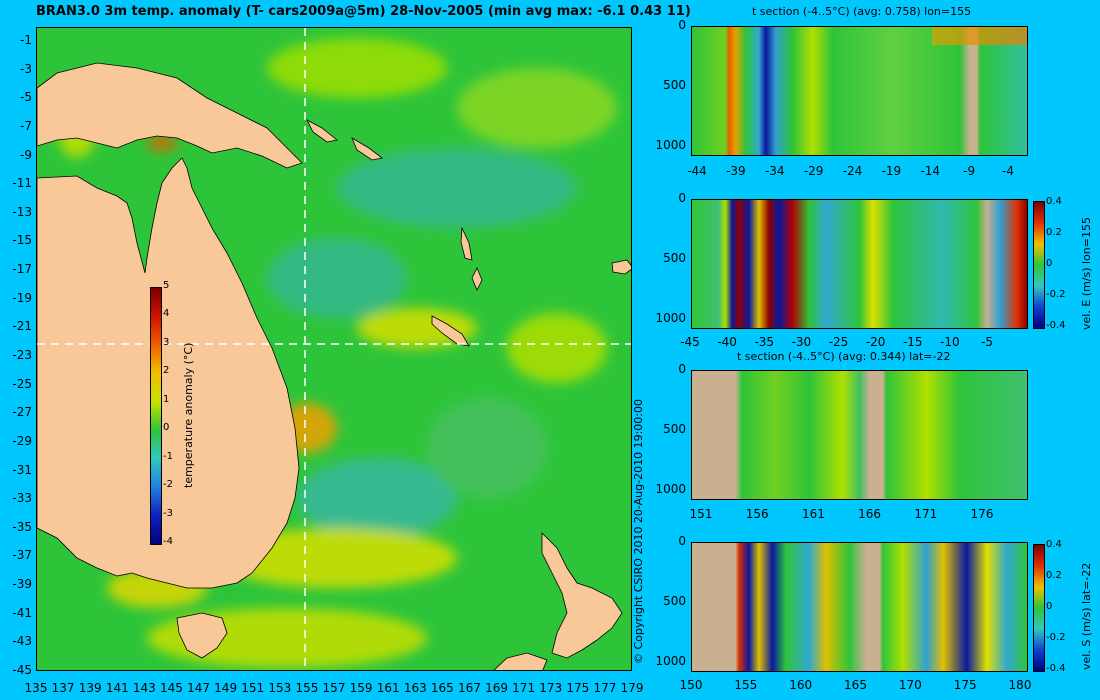 Image resolution: width=1100 pixels, height=700 pixels. I want to click on new-zealand, so click(582, 595).